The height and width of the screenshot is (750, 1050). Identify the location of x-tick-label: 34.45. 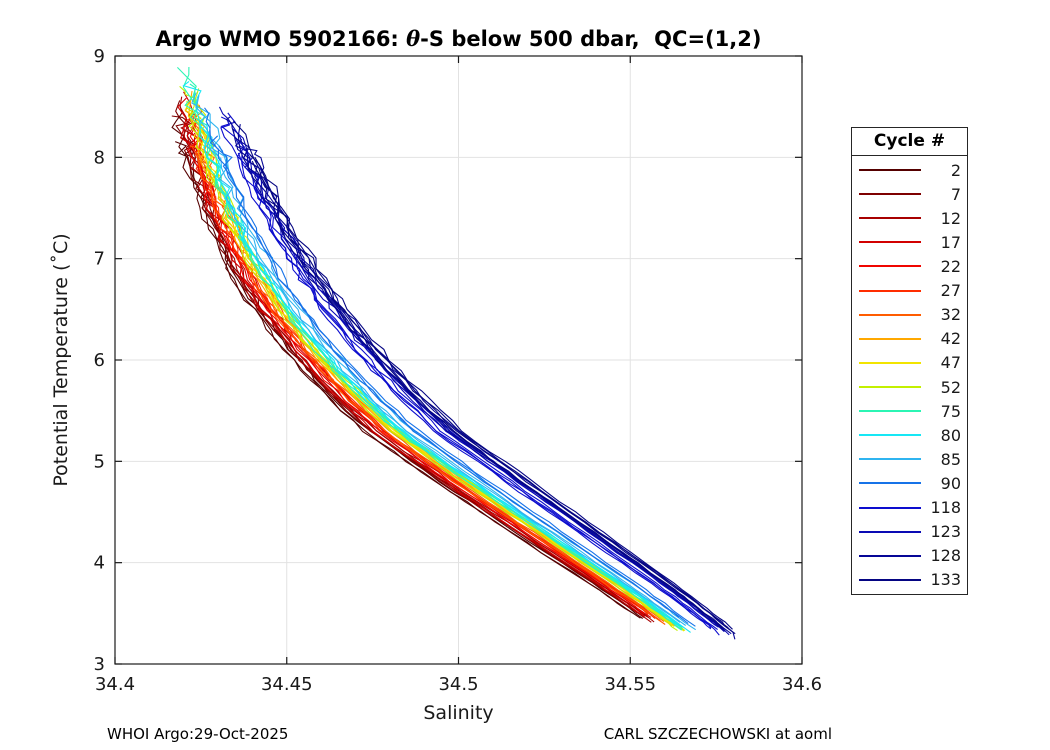
(287, 684).